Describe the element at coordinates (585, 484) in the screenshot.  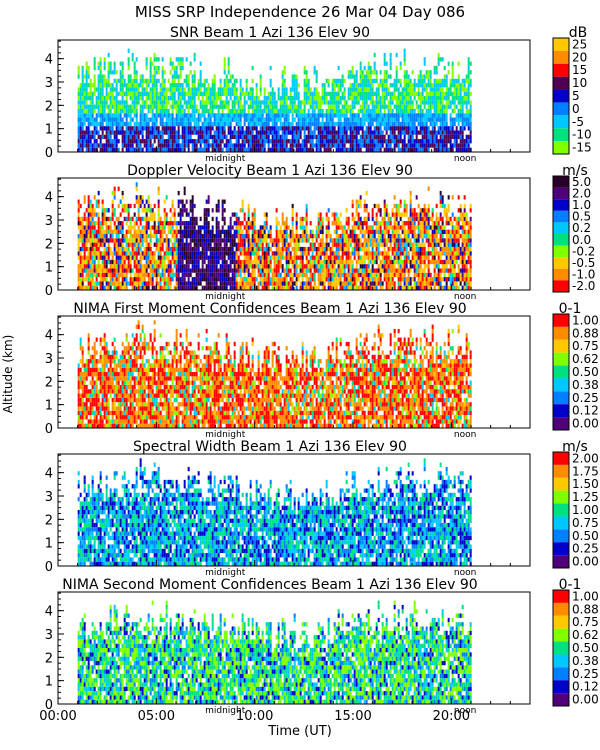
I see `colorbar-label: 1.50` at that location.